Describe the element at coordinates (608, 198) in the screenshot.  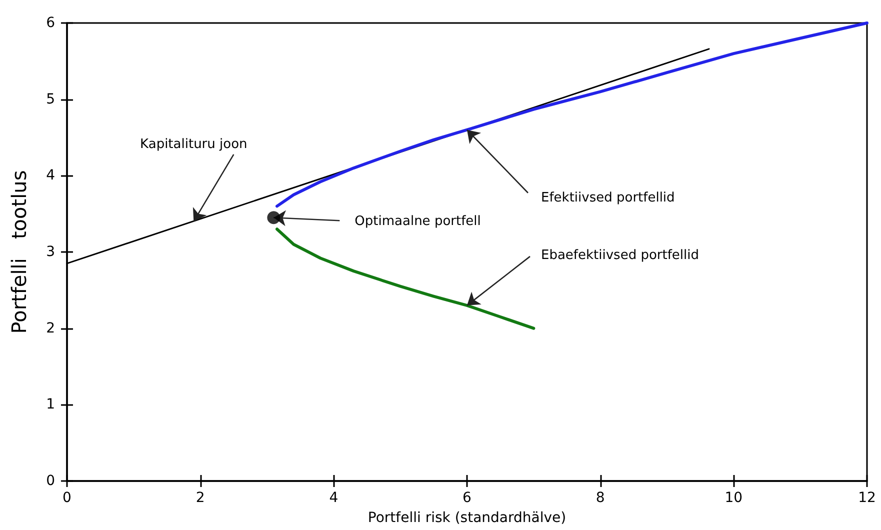
I see `annotation: Efektiivsed portfellid` at that location.